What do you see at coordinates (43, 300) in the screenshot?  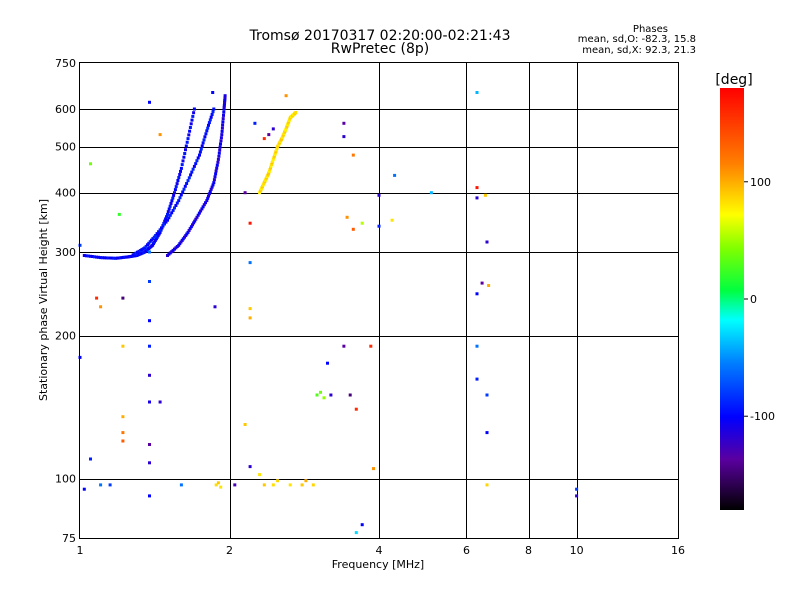 I see `y-axis-label: Stationary phase Virtual Height [km]` at bounding box center [43, 300].